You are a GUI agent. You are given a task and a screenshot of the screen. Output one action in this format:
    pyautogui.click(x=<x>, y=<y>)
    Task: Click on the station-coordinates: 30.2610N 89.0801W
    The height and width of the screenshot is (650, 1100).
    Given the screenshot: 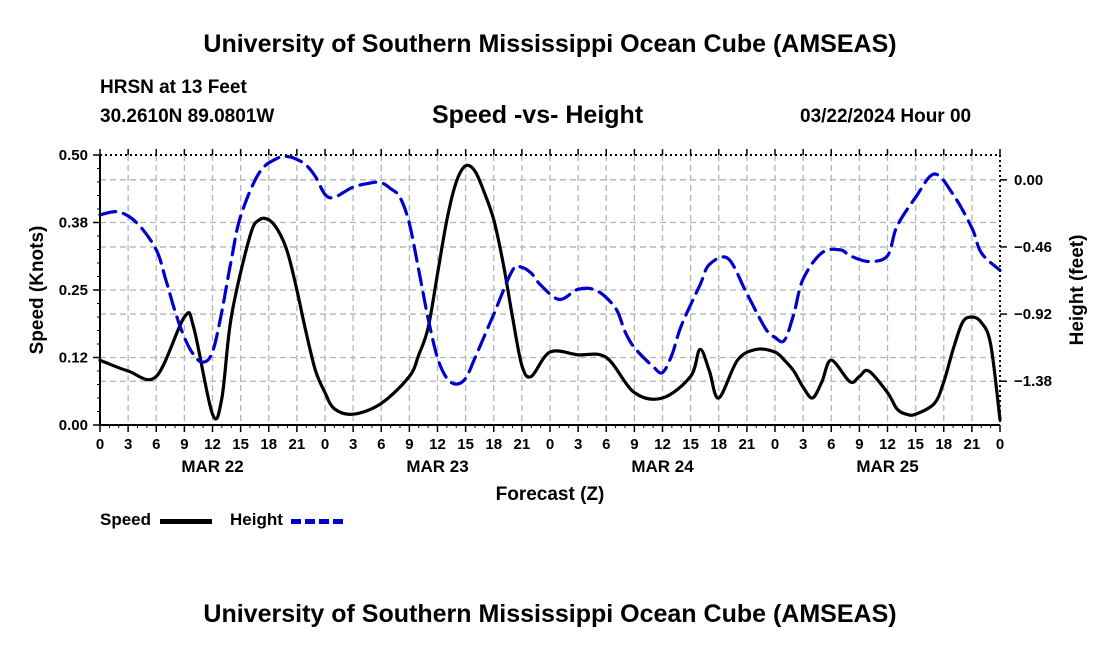 What is the action you would take?
    pyautogui.click(x=187, y=116)
    